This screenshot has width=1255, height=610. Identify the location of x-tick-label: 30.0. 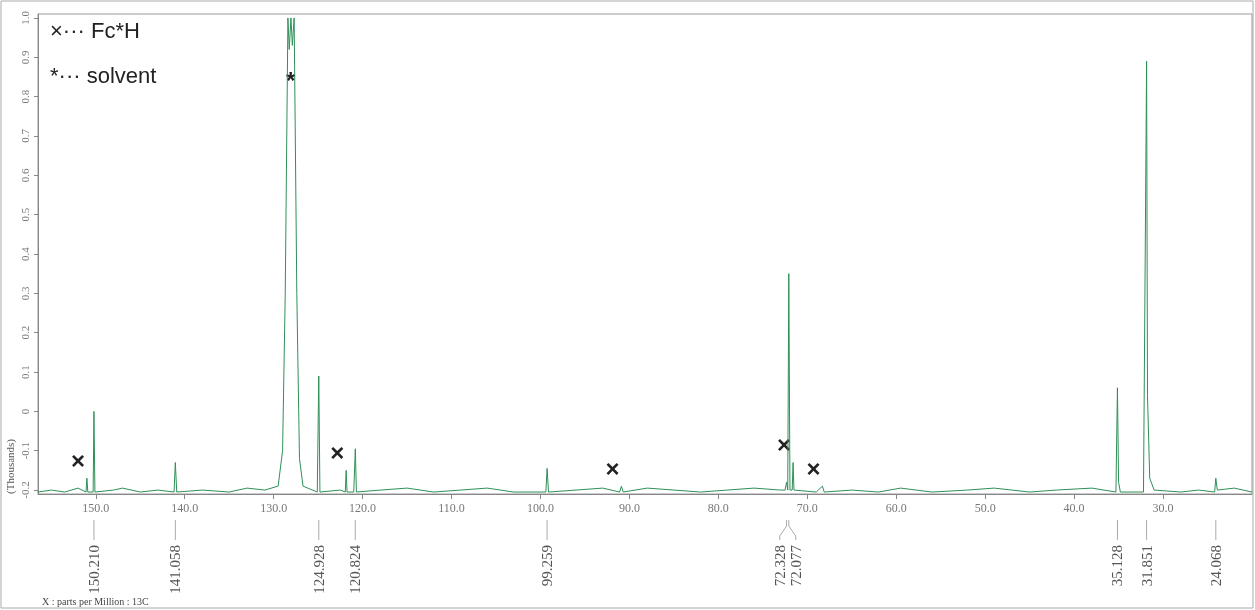
(1163, 508).